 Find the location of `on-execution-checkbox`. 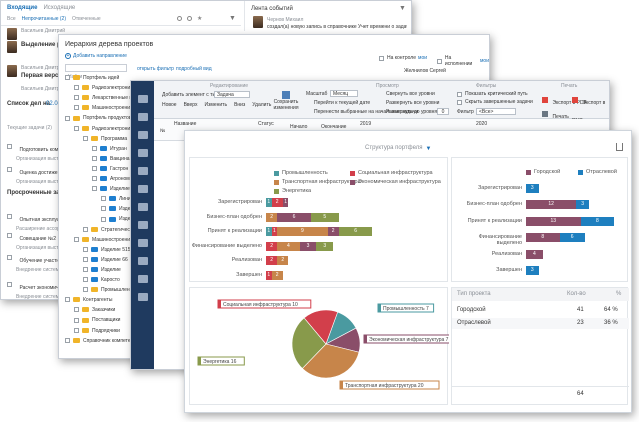

on-execution-checkbox is located at coordinates (439, 61).